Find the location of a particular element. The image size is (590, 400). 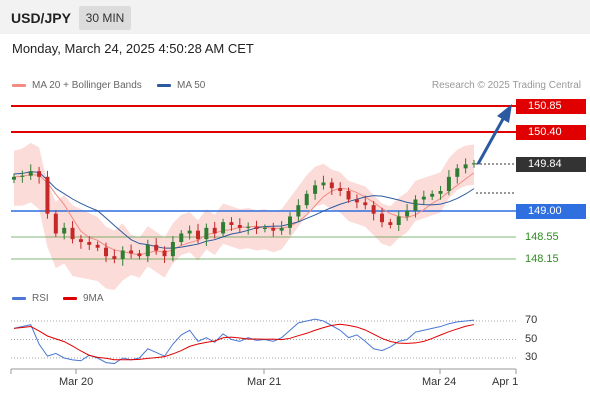

credit-text: Research © 2025 Trading Central is located at coordinates (506, 85).